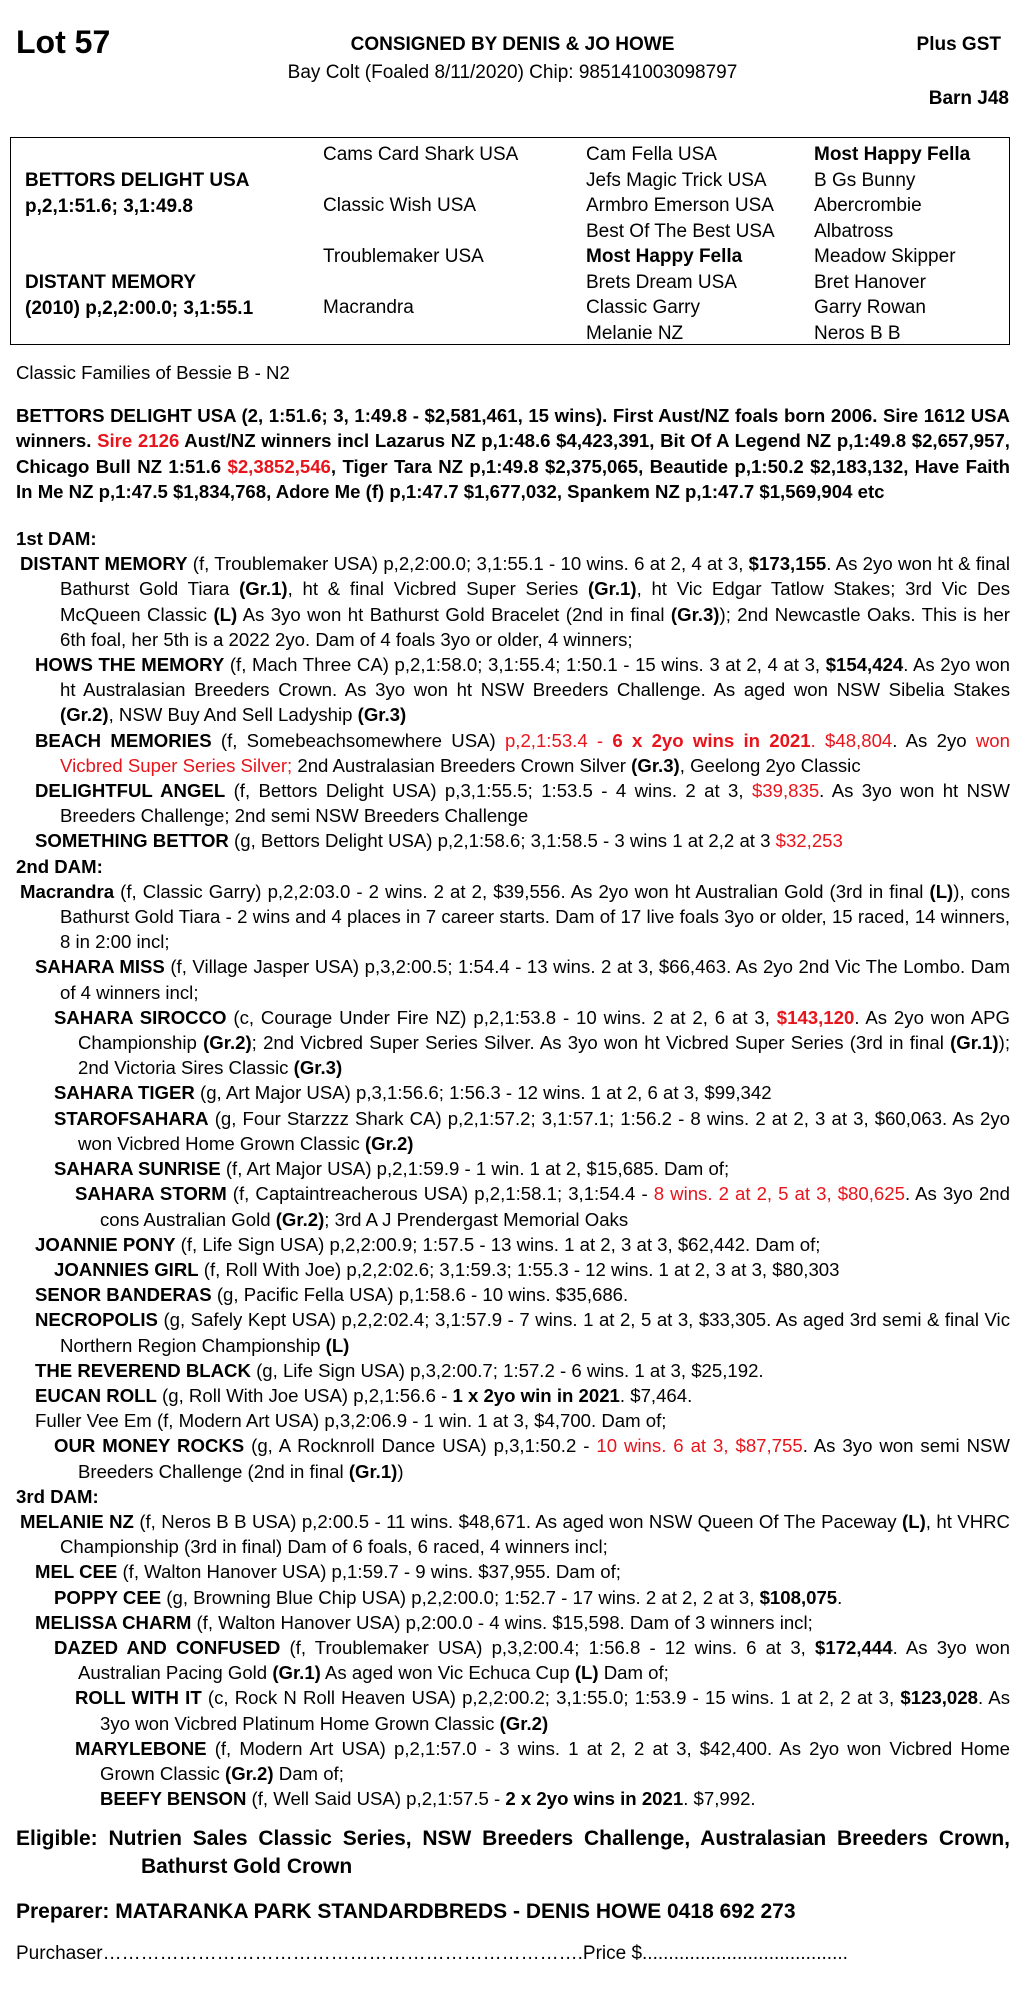 The image size is (1025, 2006). I want to click on text-run: (f, Somebeachsomewhere USA), so click(358, 740).